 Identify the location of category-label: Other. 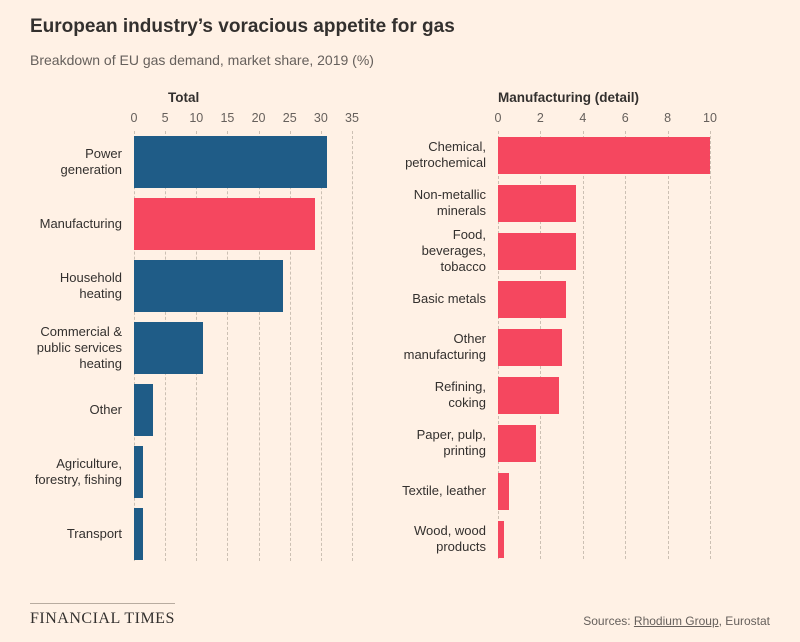
(105, 409).